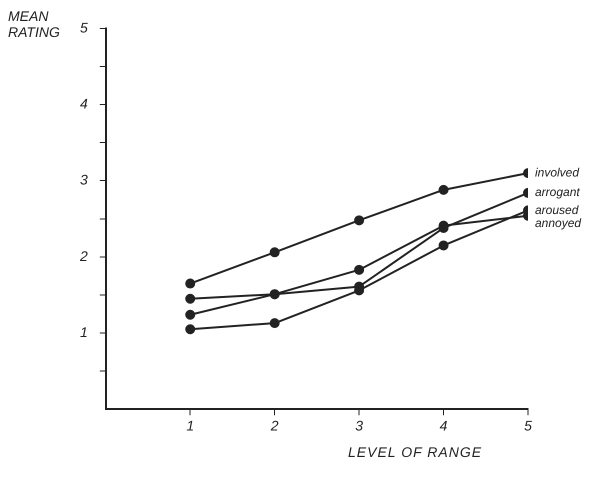 The height and width of the screenshot is (477, 616). What do you see at coordinates (415, 452) in the screenshot?
I see `x-axis-title: LEVEL OF RANGE` at bounding box center [415, 452].